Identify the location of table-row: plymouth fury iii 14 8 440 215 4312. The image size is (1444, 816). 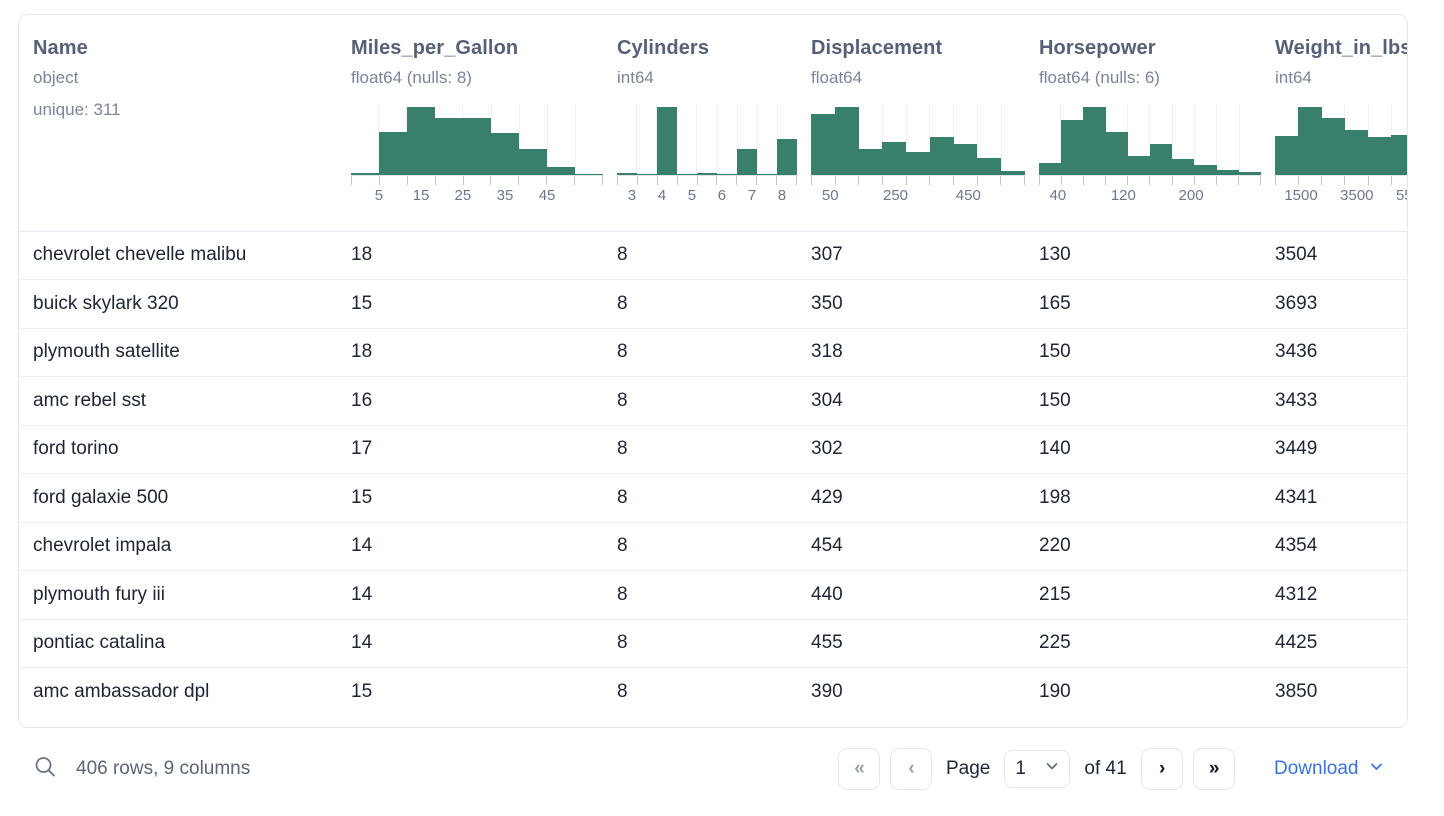
(713, 595).